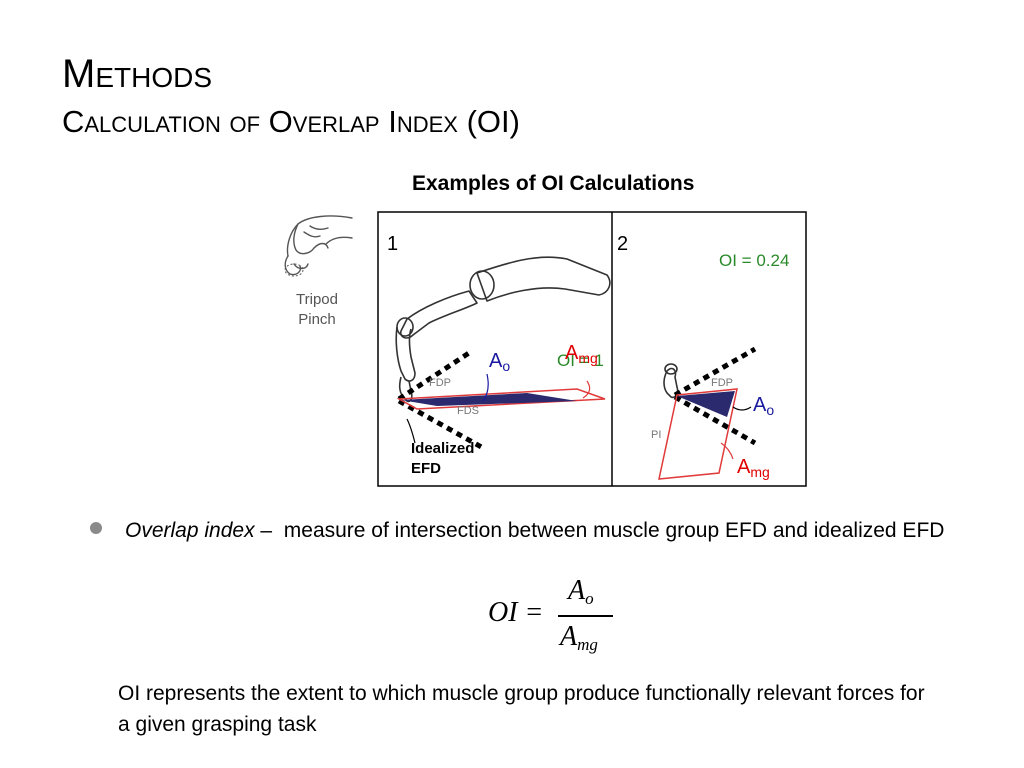 The height and width of the screenshot is (768, 1024). I want to click on panel-1-ao-label: Ao, so click(499, 362).